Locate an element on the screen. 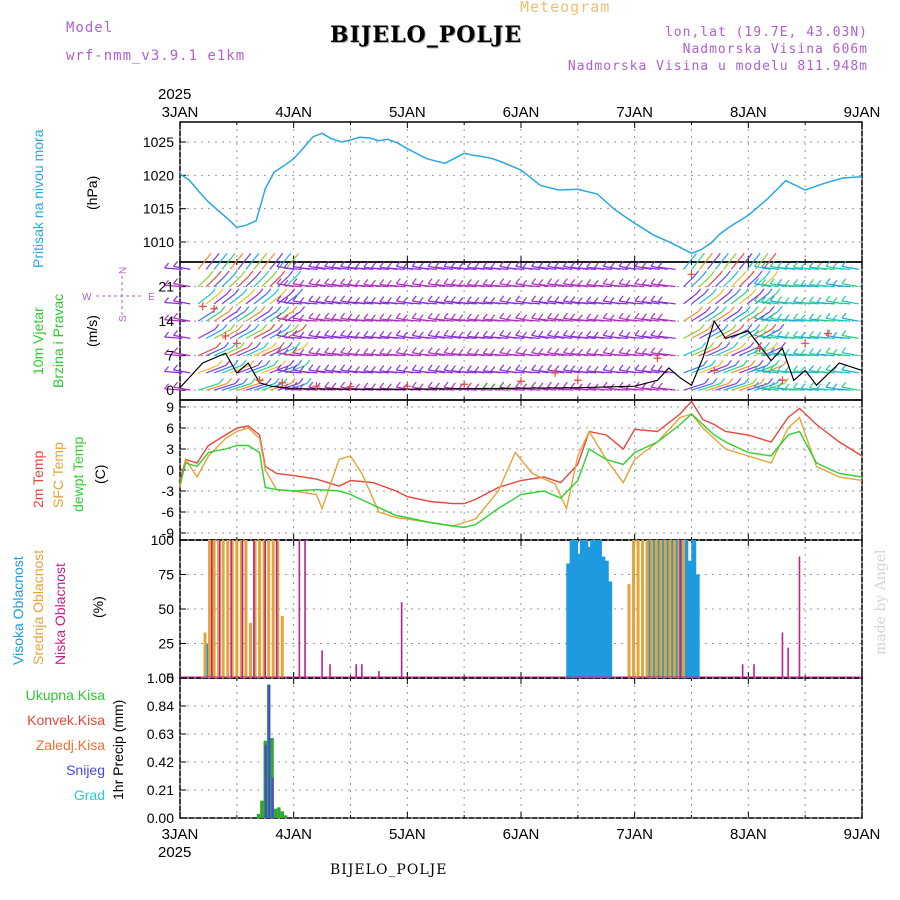 The width and height of the screenshot is (900, 900). y-tick-label: 1010 is located at coordinates (158, 242).